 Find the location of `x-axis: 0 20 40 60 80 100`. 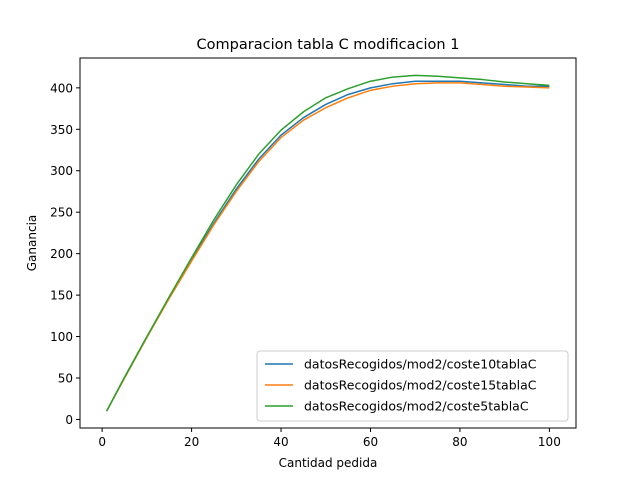

x-axis: 0 20 40 60 80 100 is located at coordinates (329, 438).